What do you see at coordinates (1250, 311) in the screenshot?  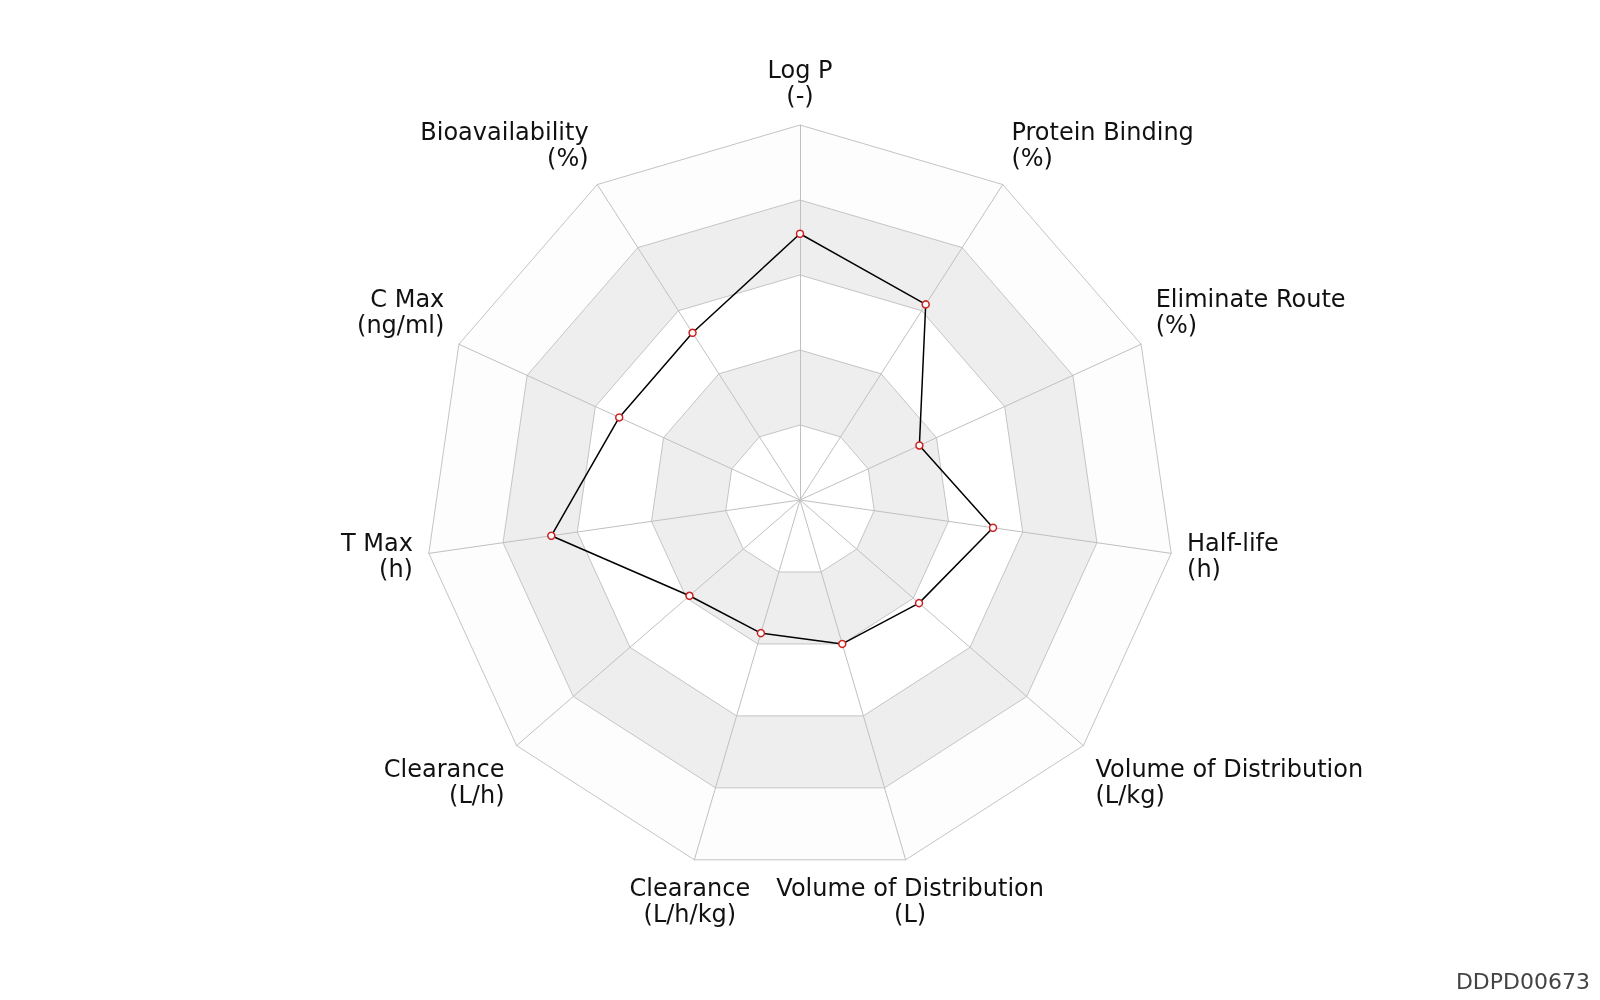 I see `spoke-label: Eliminate Route (%)` at bounding box center [1250, 311].